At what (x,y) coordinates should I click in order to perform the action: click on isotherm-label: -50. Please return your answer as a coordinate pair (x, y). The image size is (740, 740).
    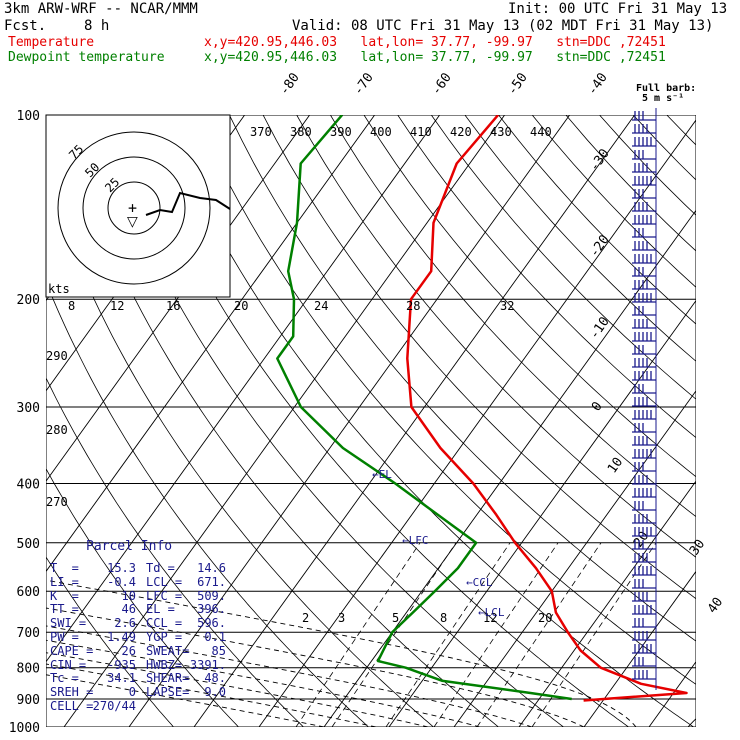
    Looking at the image, I should click on (518, 84).